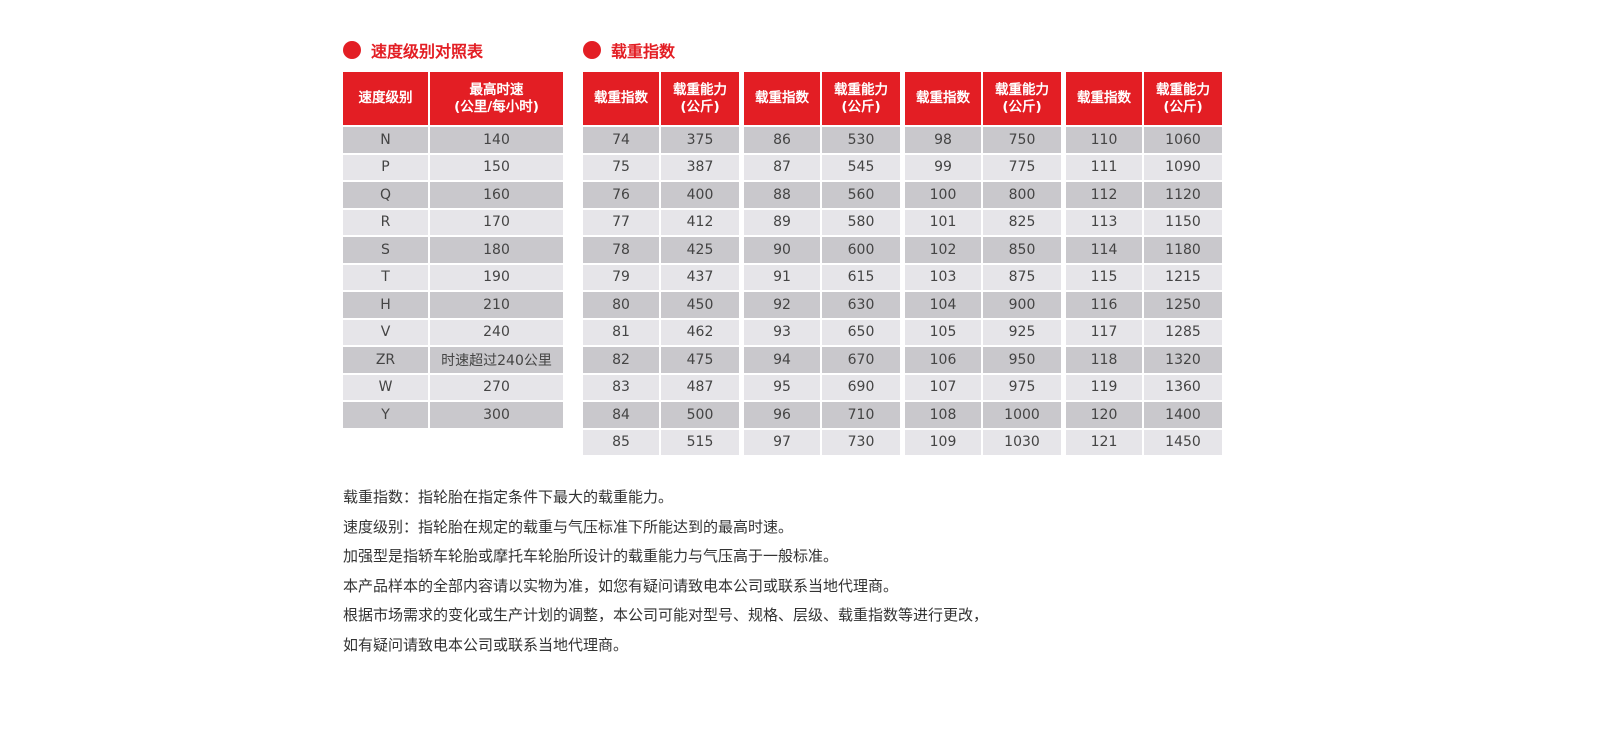 The image size is (1600, 734). Describe the element at coordinates (861, 222) in the screenshot. I see `table-cell: 580` at that location.